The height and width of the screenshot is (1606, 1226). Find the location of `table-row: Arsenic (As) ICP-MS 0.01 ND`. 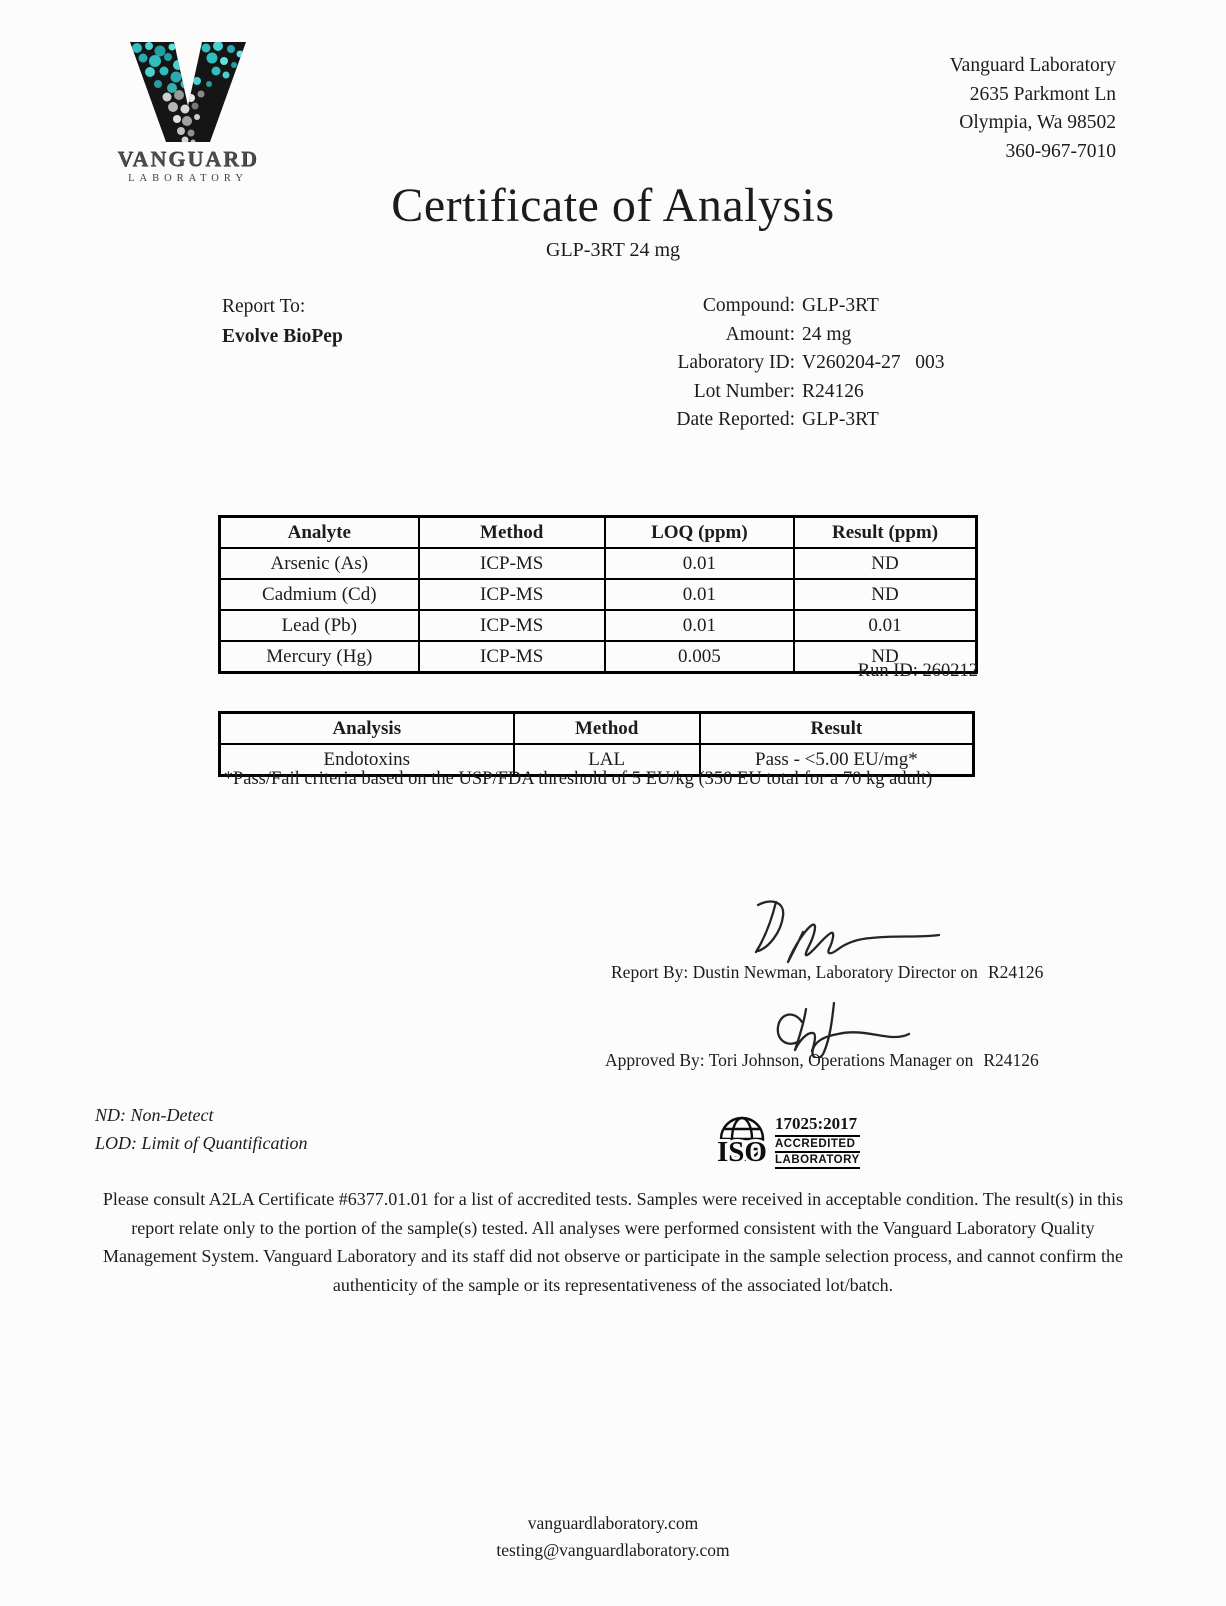

table-row: Arsenic (As) ICP-MS 0.01 ND is located at coordinates (598, 563).